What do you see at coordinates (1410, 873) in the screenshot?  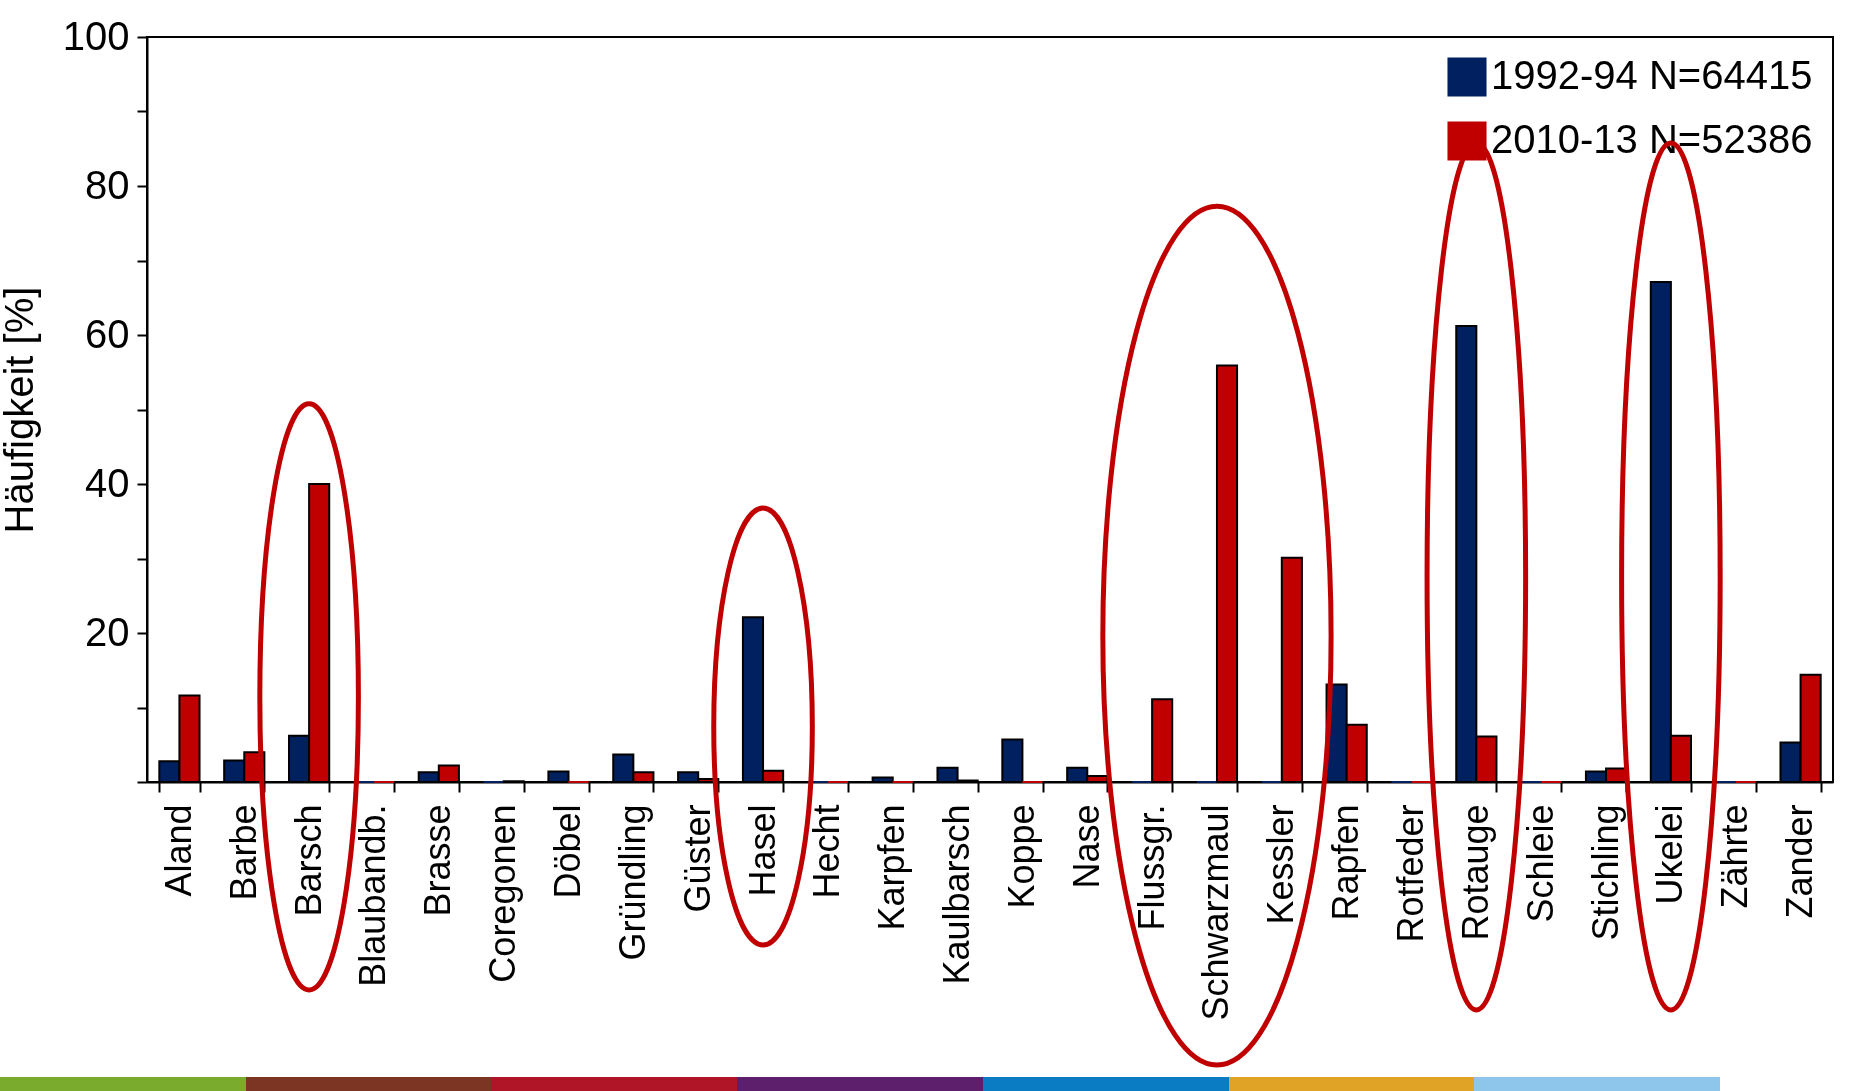 I see `x-tick-label: Rotfeder` at bounding box center [1410, 873].